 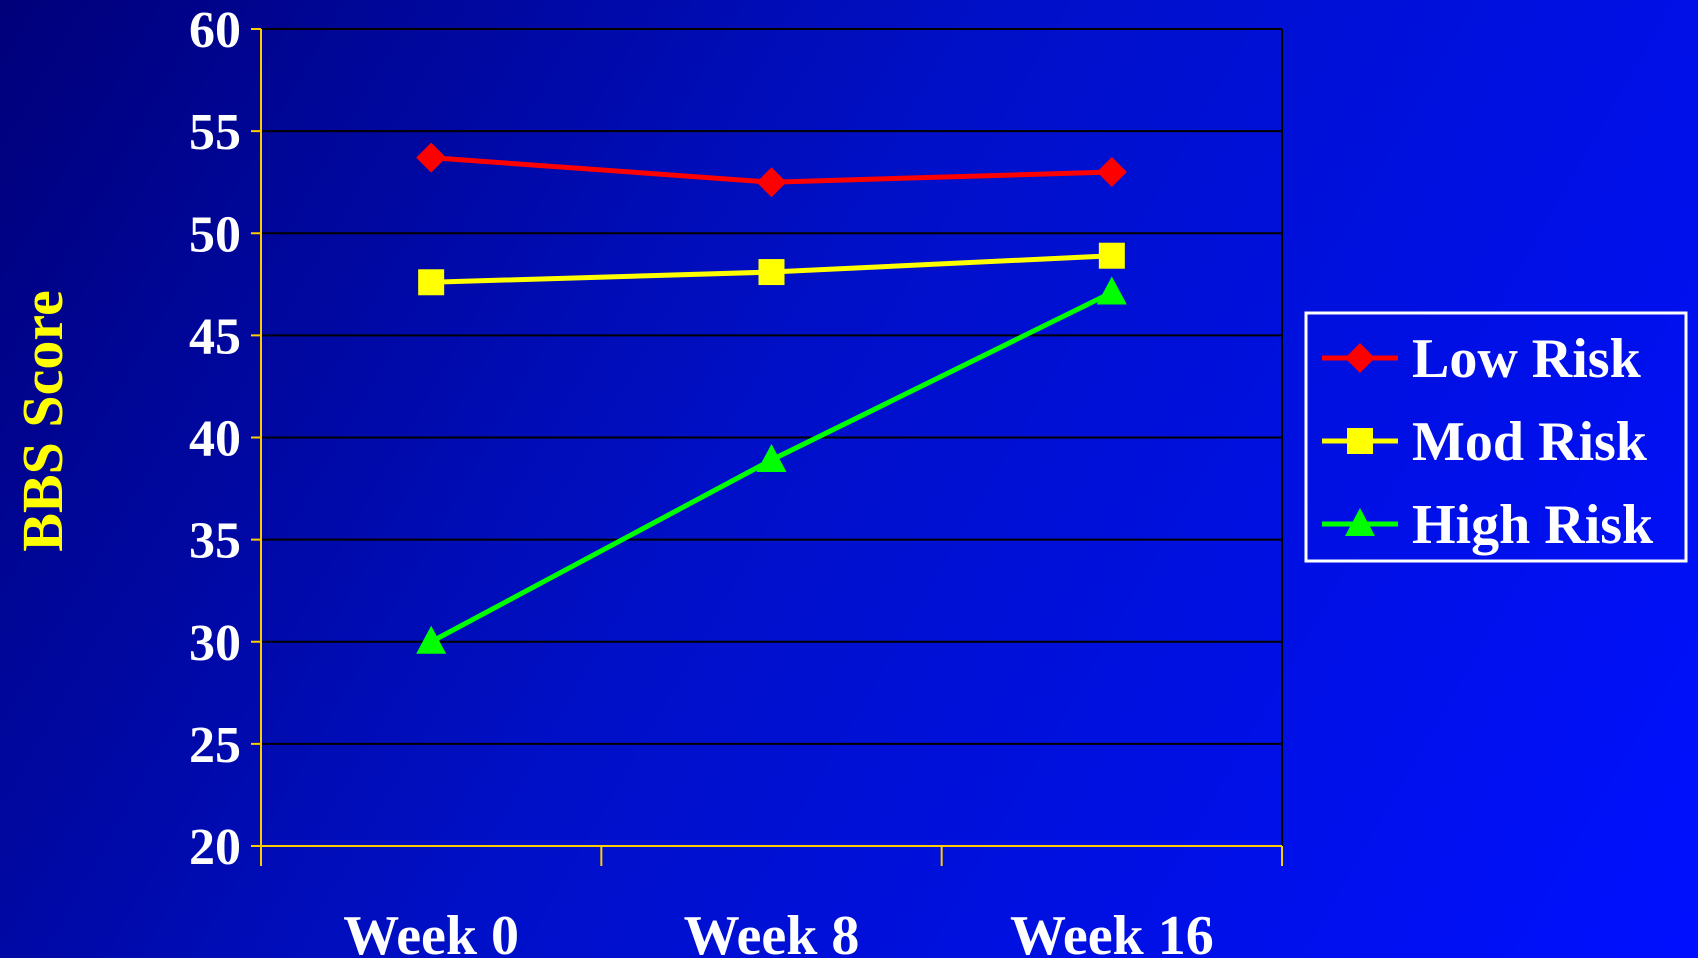 What do you see at coordinates (431, 931) in the screenshot?
I see `x-tick-label: Week 0` at bounding box center [431, 931].